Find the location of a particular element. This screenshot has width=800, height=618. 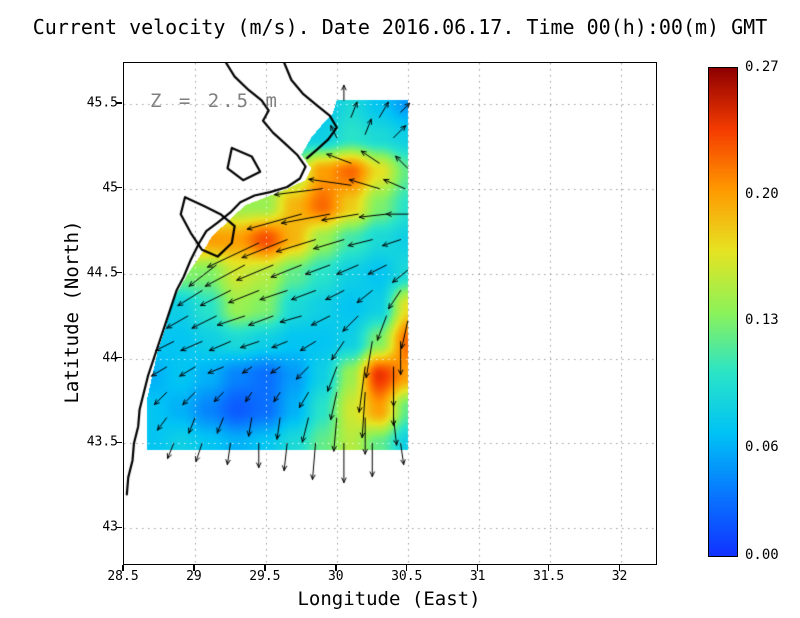

y-tick-label: 44.5 is located at coordinates (102, 273).